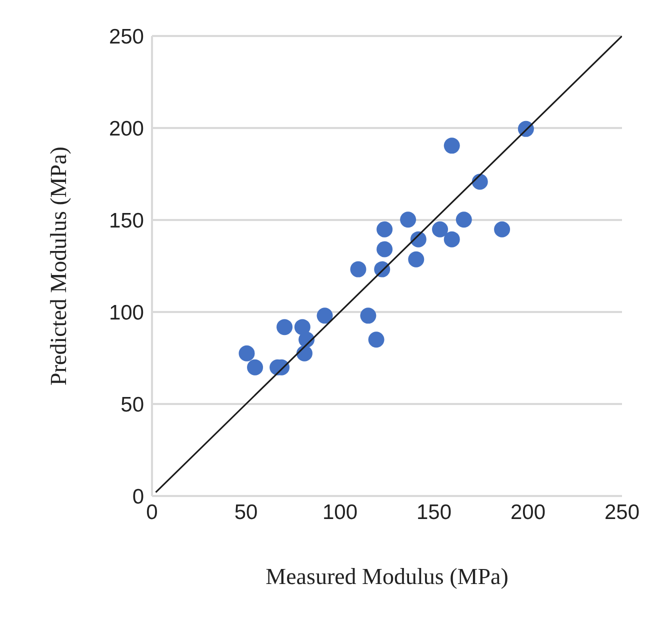 The image size is (662, 617). Describe the element at coordinates (138, 496) in the screenshot. I see `y-tick-label: 0` at that location.